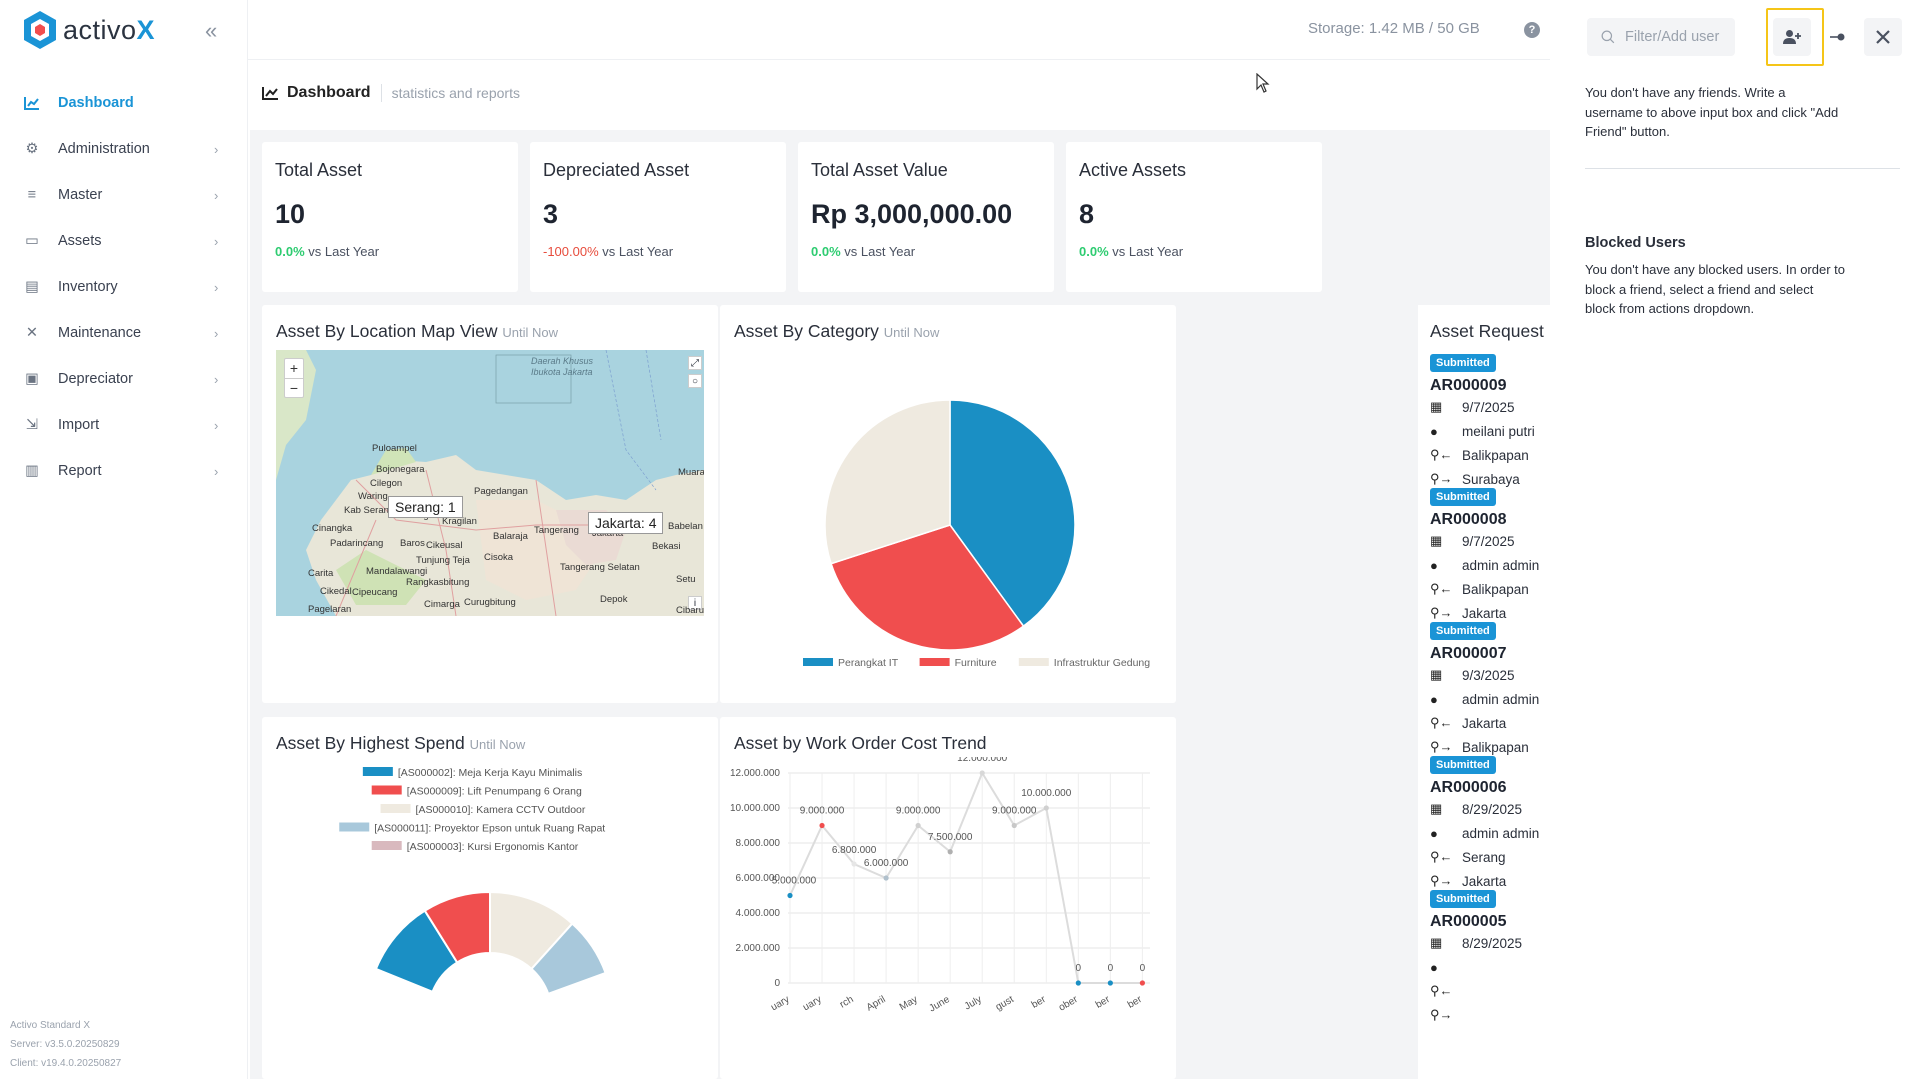  What do you see at coordinates (1680, 37) in the screenshot?
I see `filter-add-user-input` at bounding box center [1680, 37].